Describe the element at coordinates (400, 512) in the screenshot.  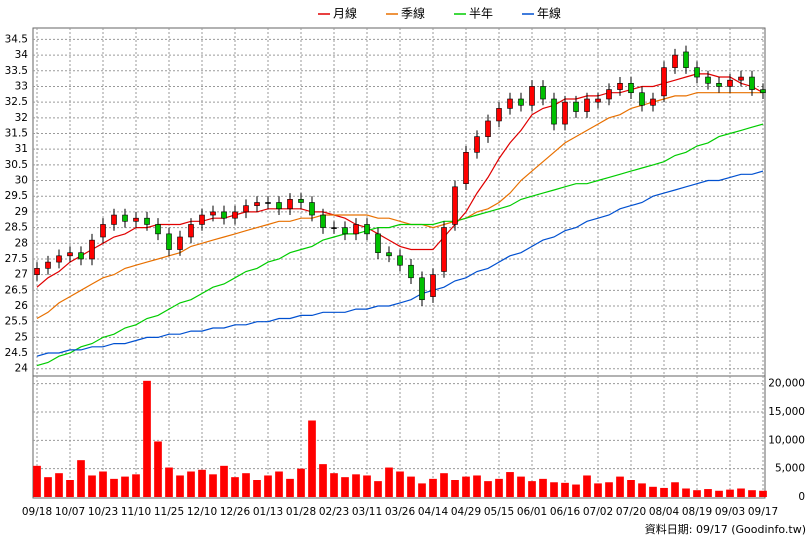
I see `x-tick-label: 03/26` at that location.